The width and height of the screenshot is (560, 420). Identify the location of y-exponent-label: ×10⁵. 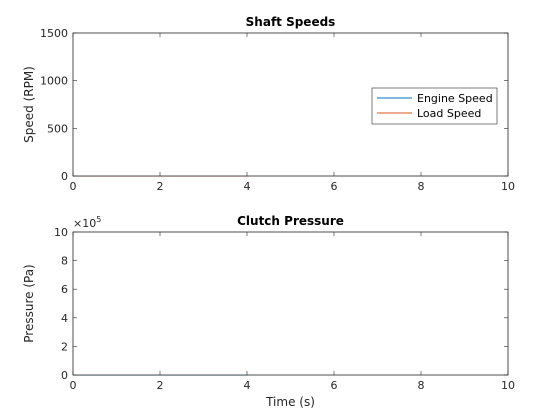
(87, 222).